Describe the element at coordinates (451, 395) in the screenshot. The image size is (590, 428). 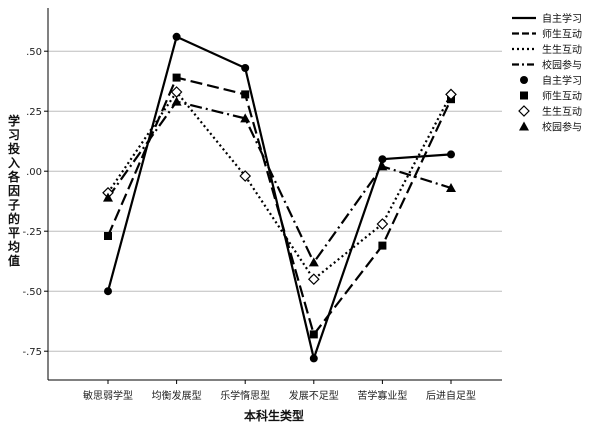
I see `x-tick-label: 后进自足型` at that location.